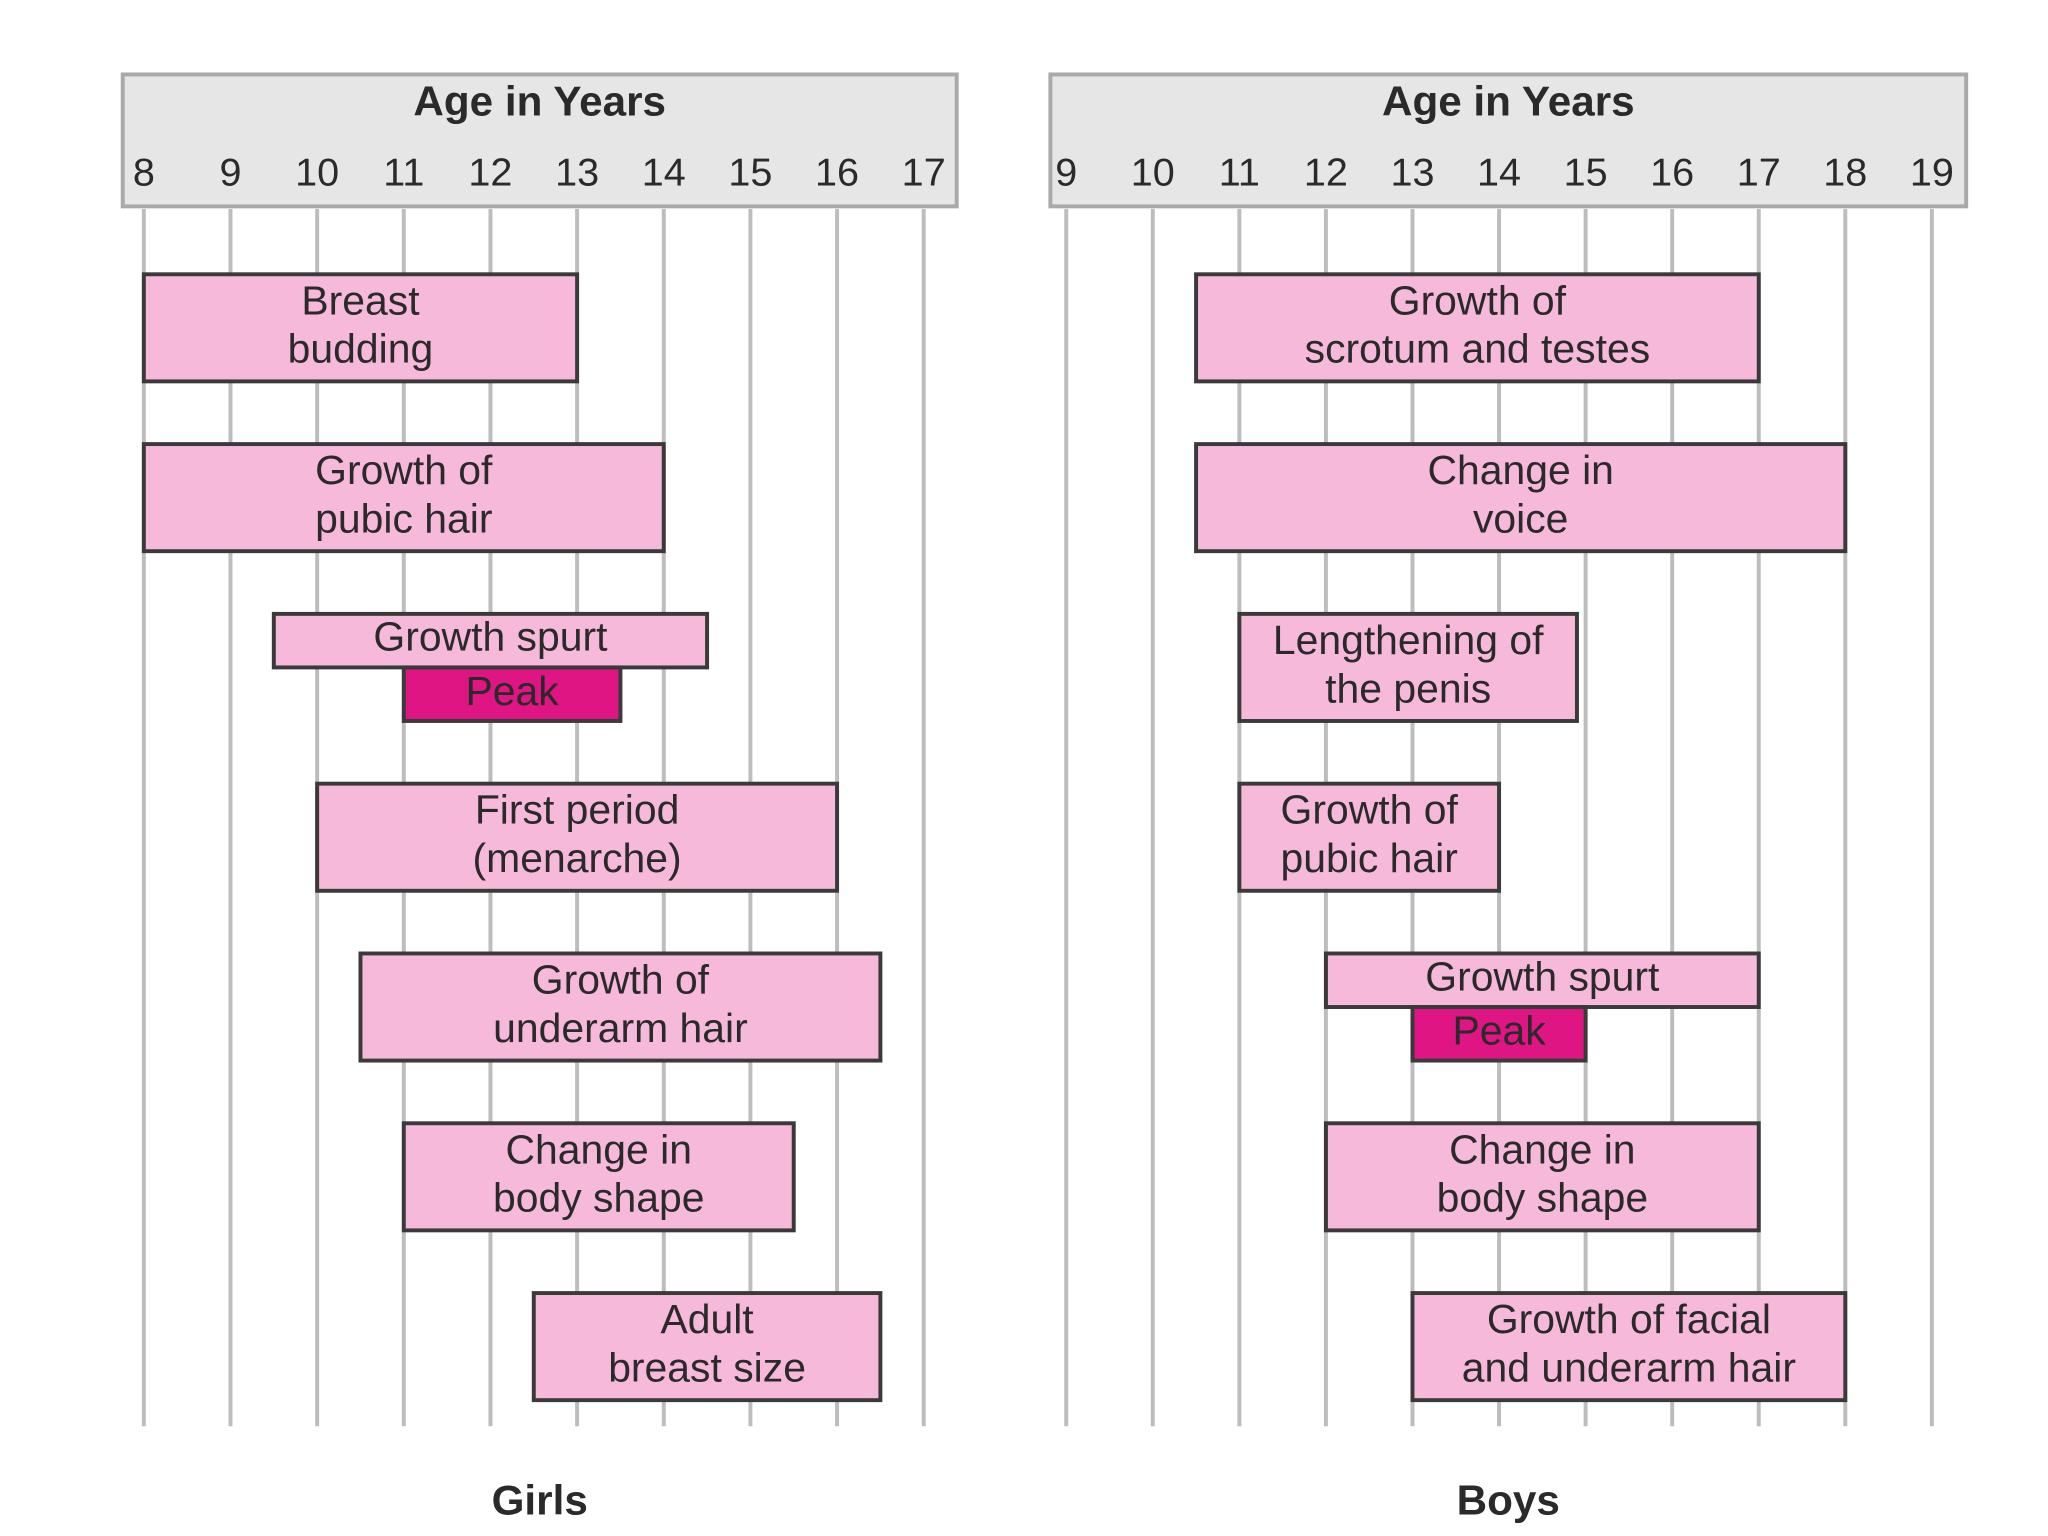  What do you see at coordinates (620, 1028) in the screenshot?
I see `bar-label: underarm hair` at bounding box center [620, 1028].